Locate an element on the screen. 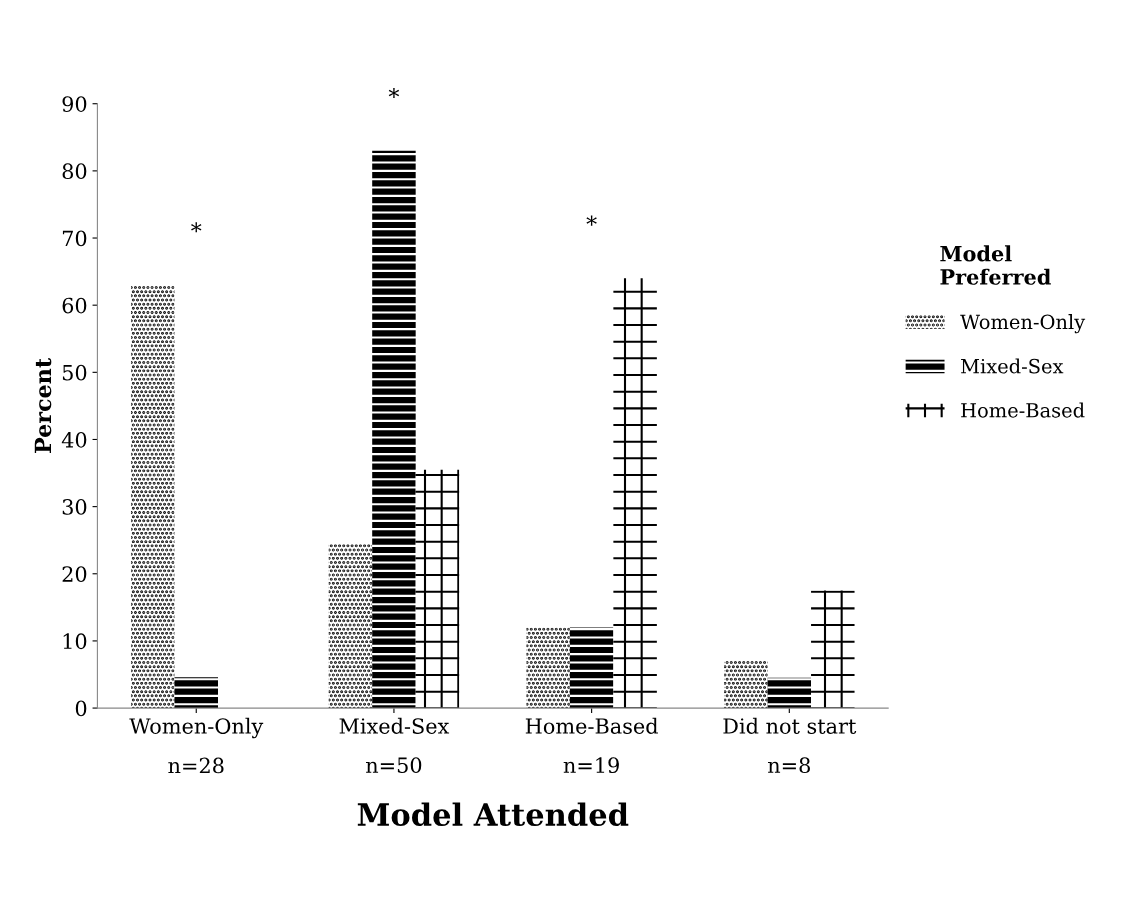  y-tick-label: 50 is located at coordinates (74, 372).